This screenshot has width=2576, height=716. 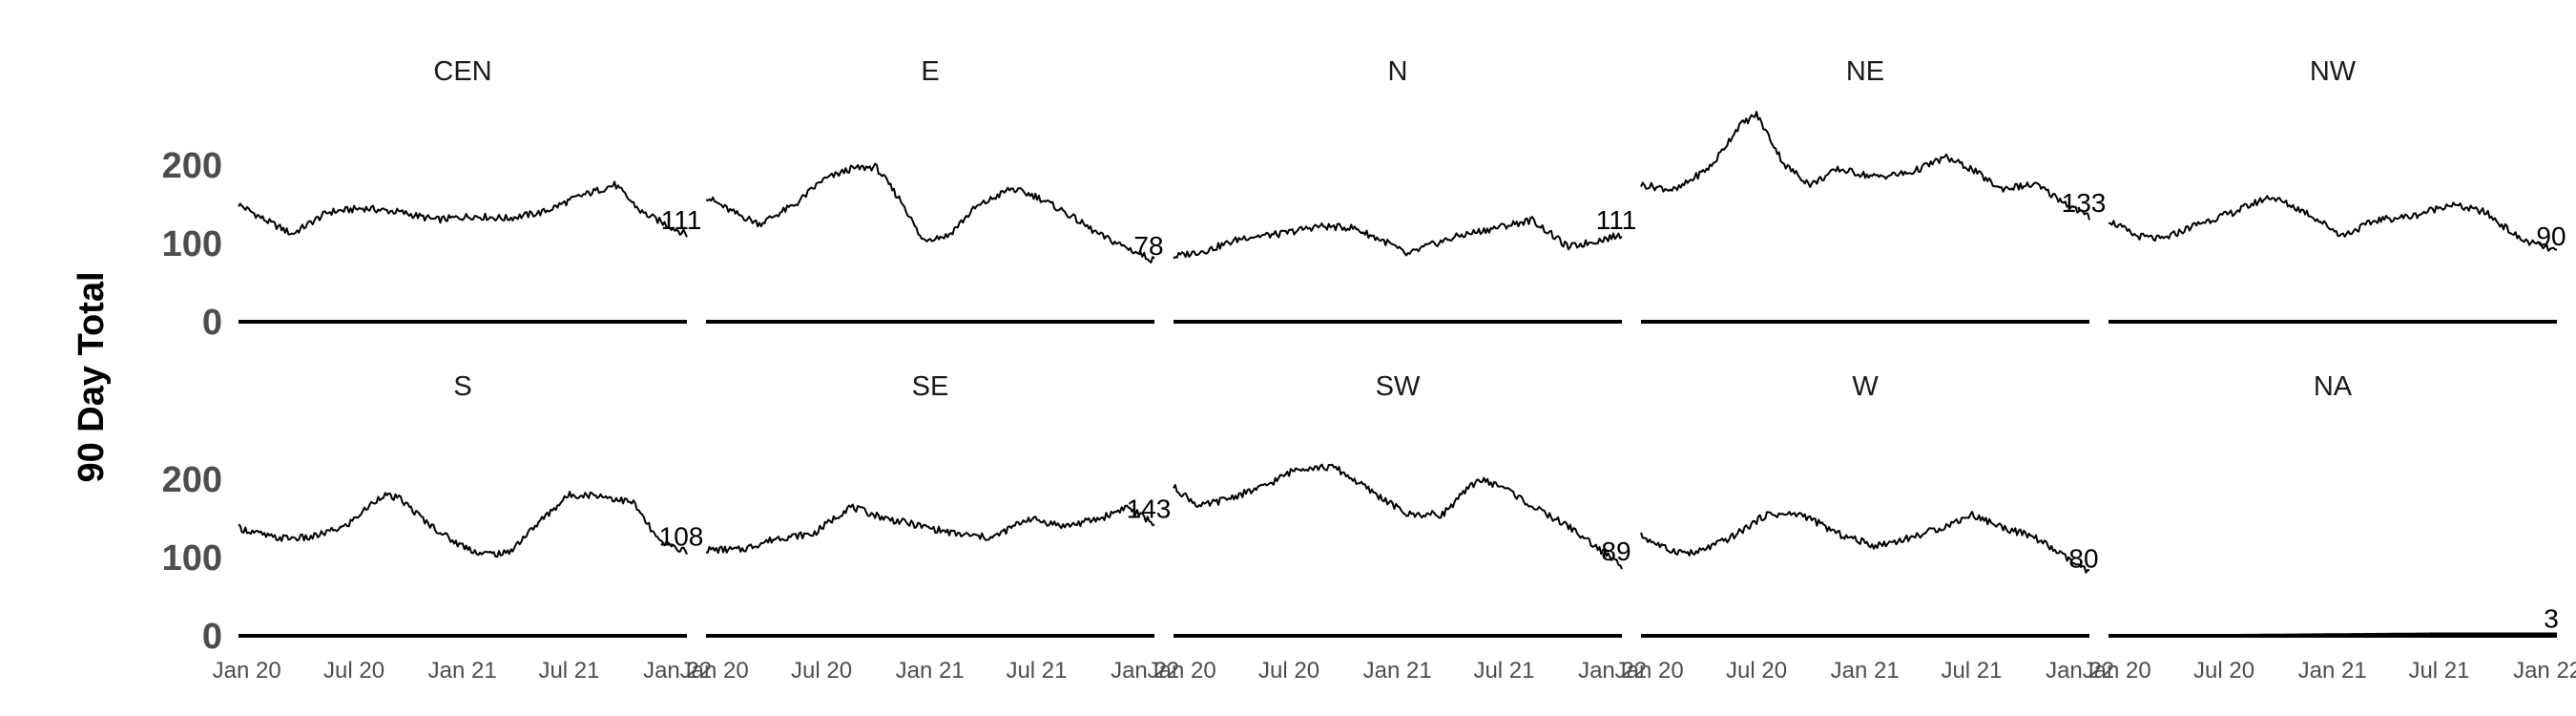 What do you see at coordinates (1405, 190) in the screenshot?
I see `panel-n: N 111` at bounding box center [1405, 190].